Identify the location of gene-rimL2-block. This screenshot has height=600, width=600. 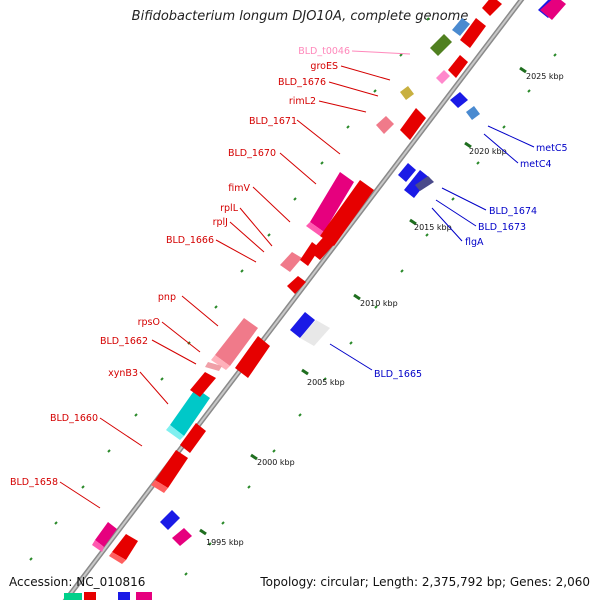
(401, 124).